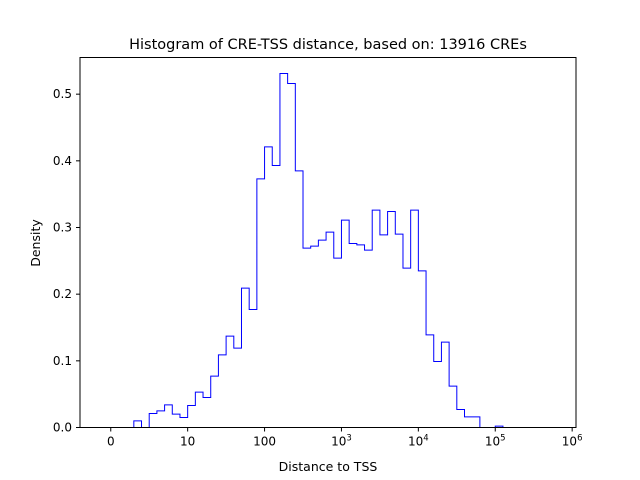 The width and height of the screenshot is (640, 480). I want to click on y-tick-label: 0.4, so click(62, 161).